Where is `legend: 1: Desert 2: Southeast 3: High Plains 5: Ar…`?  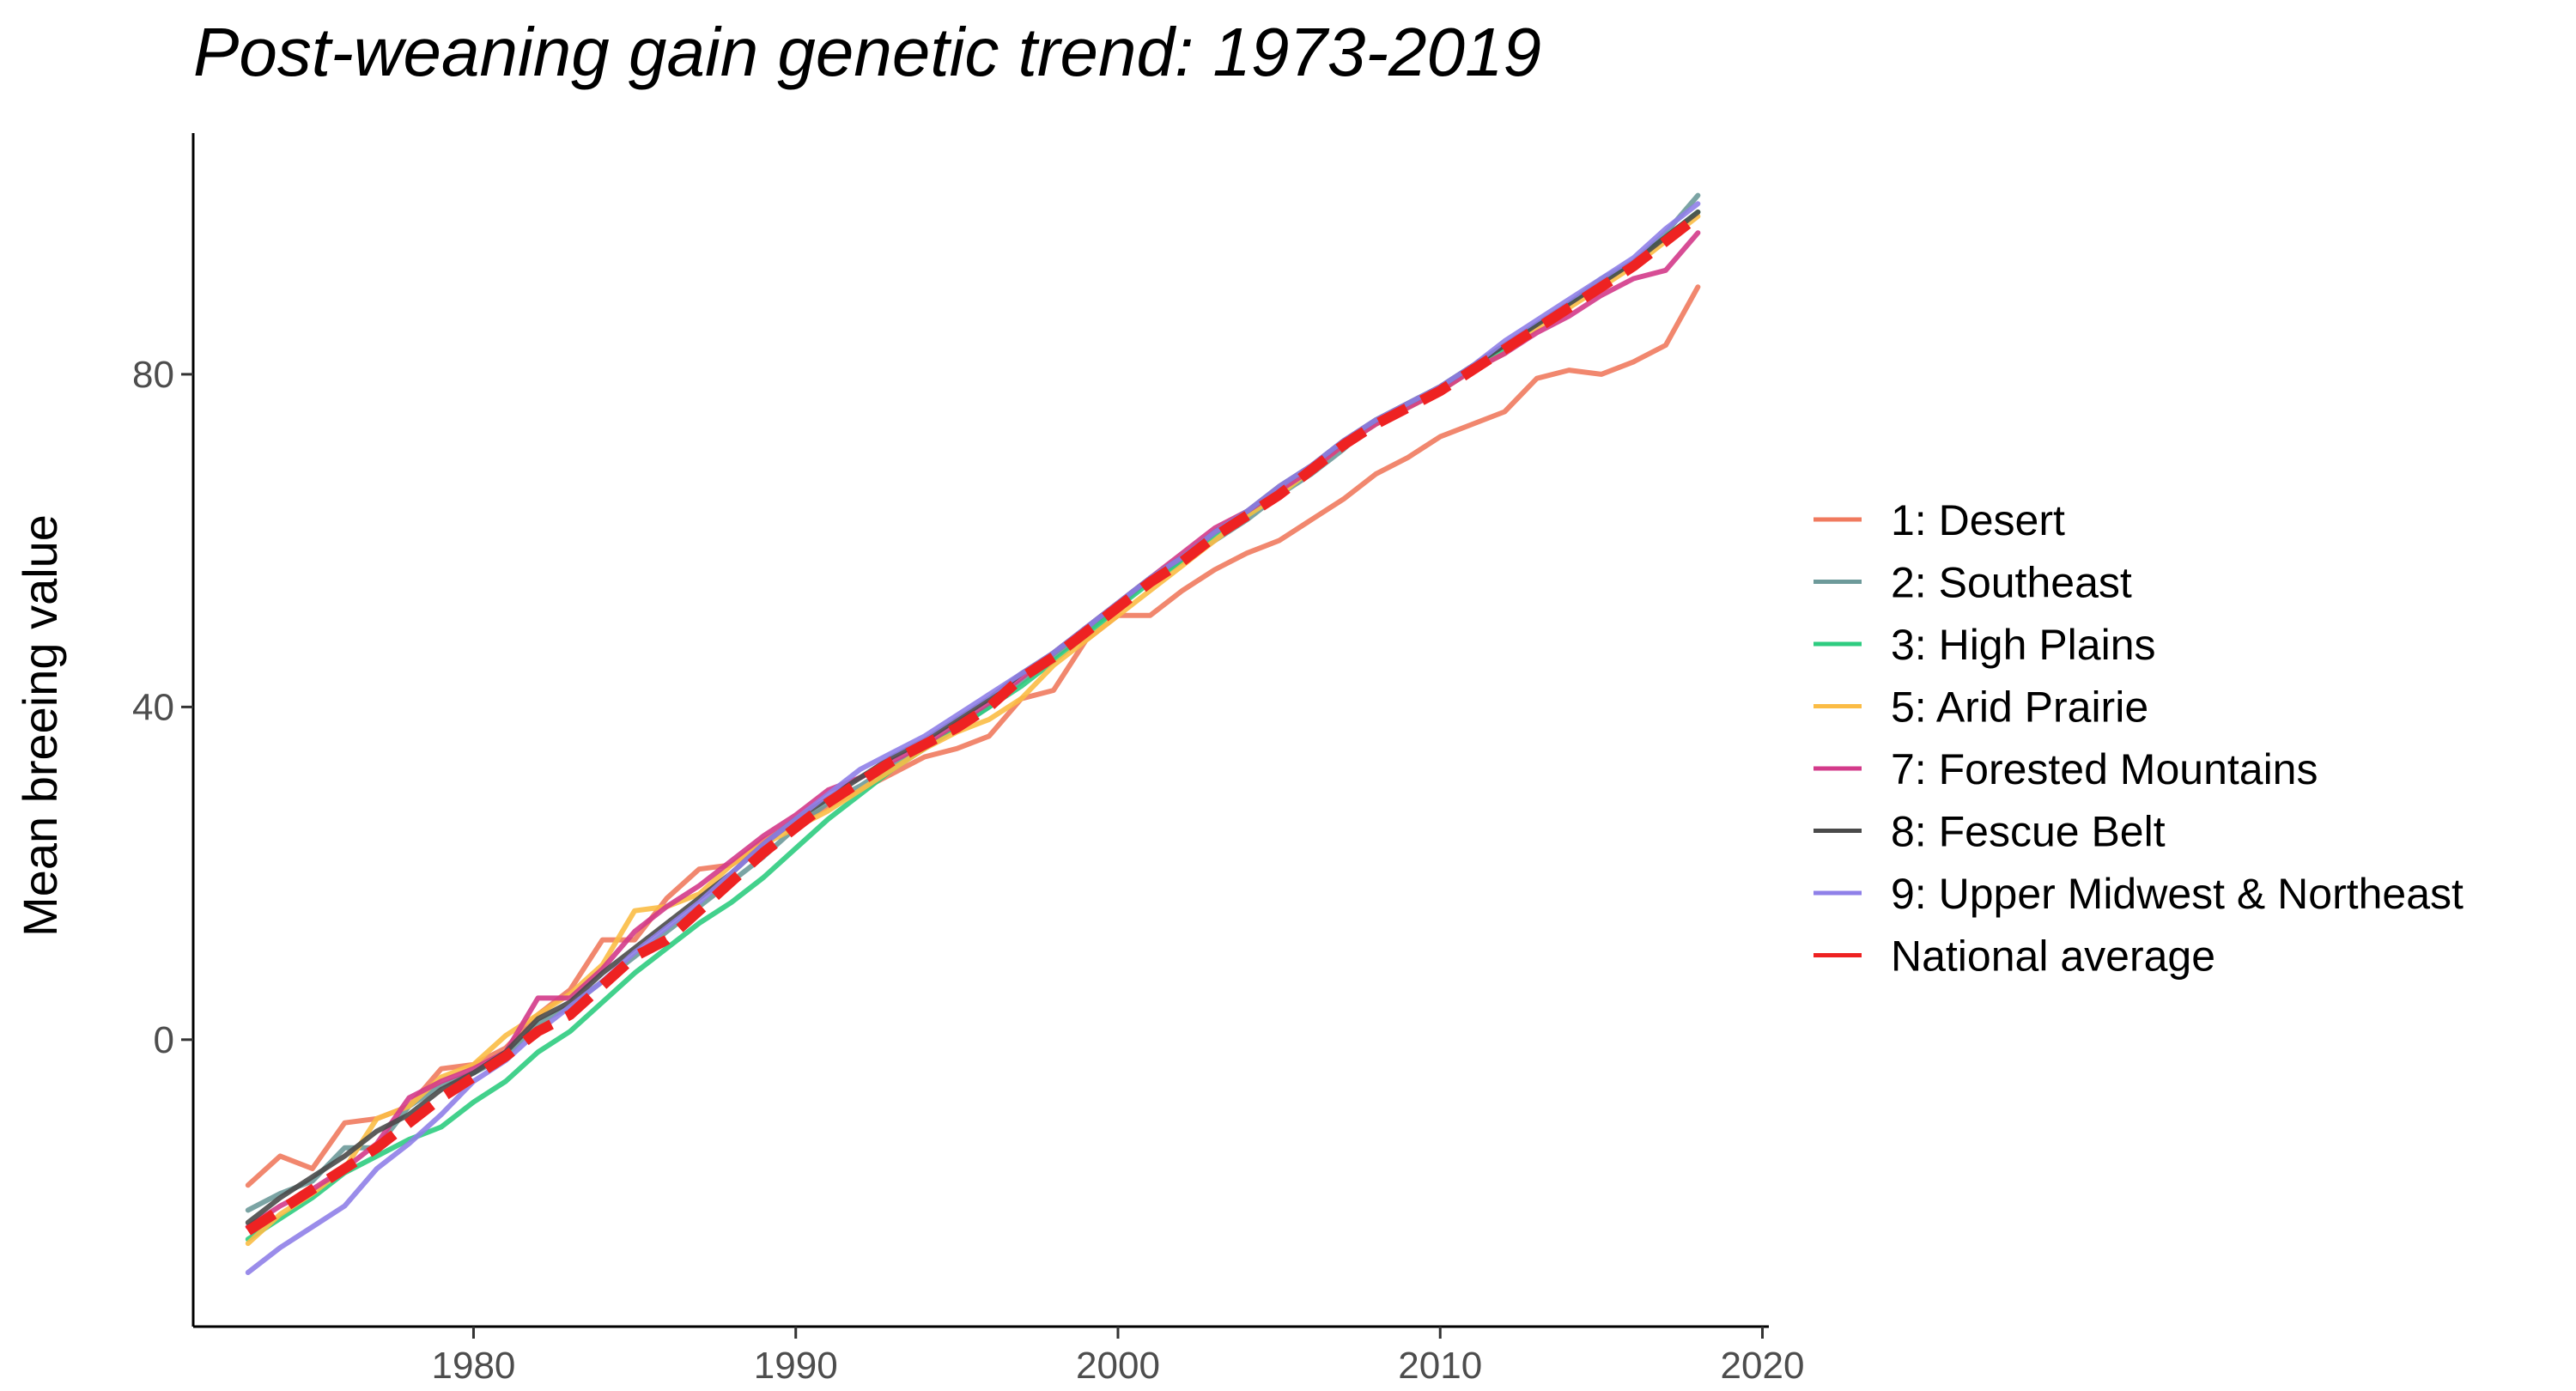
legend: 1: Desert 2: Southeast 3: High Plains 5: Ar… is located at coordinates (2139, 738).